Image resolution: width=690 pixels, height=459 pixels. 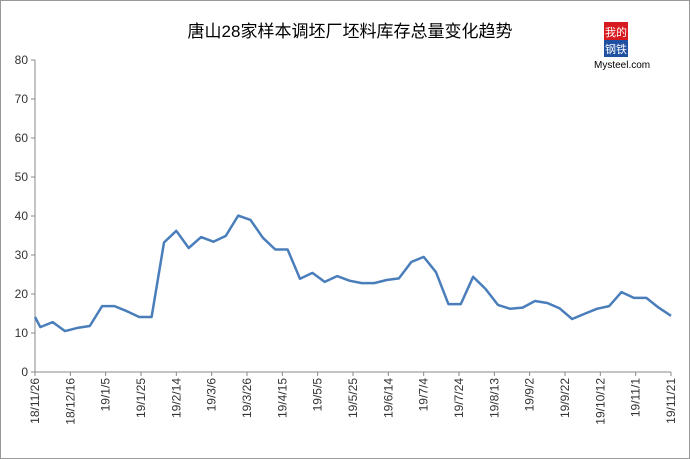 What do you see at coordinates (530, 395) in the screenshot?
I see `x-tick-label: 19/9/2` at bounding box center [530, 395].